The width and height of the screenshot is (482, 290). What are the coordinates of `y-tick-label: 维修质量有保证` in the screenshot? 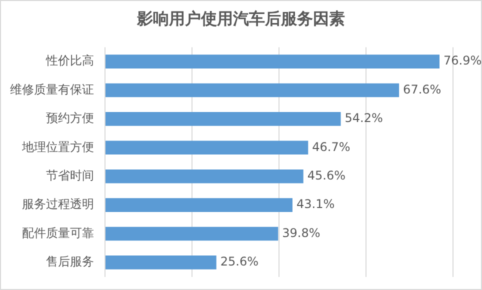 It's located at (52, 89).